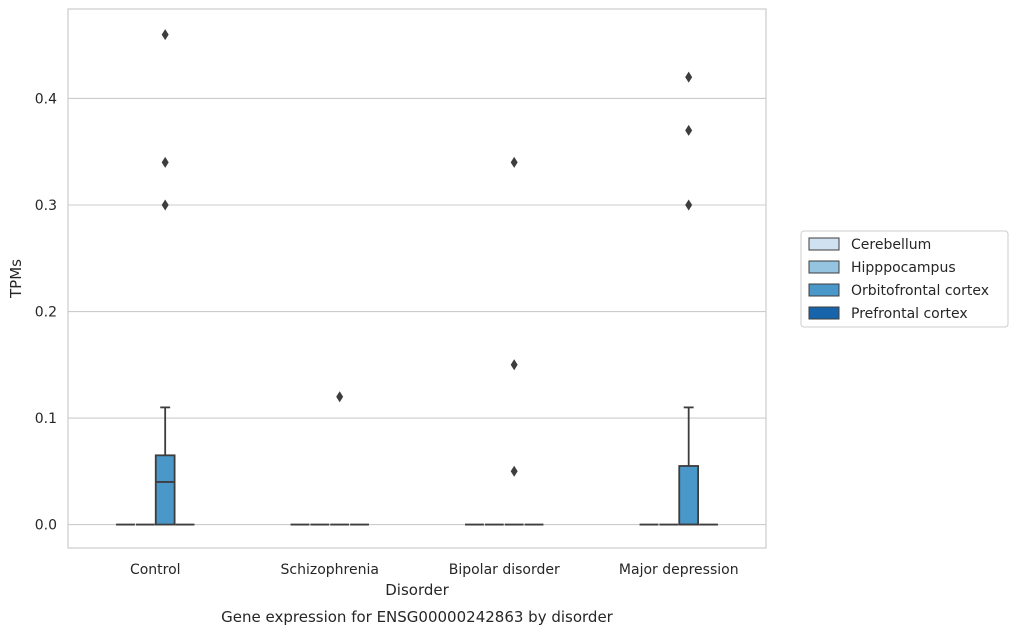  Describe the element at coordinates (909, 314) in the screenshot. I see `legend-label: Prefrontal cortex` at that location.